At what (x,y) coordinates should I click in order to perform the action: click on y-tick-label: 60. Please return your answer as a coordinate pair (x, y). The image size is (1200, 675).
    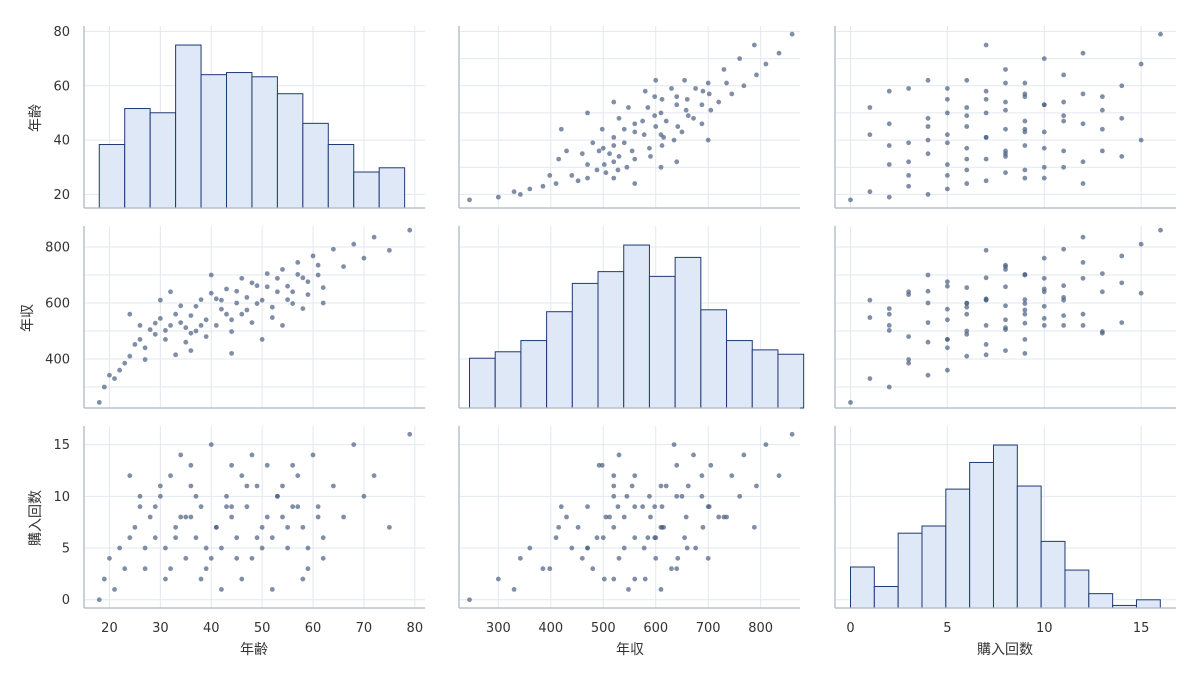
    Looking at the image, I should click on (61, 86).